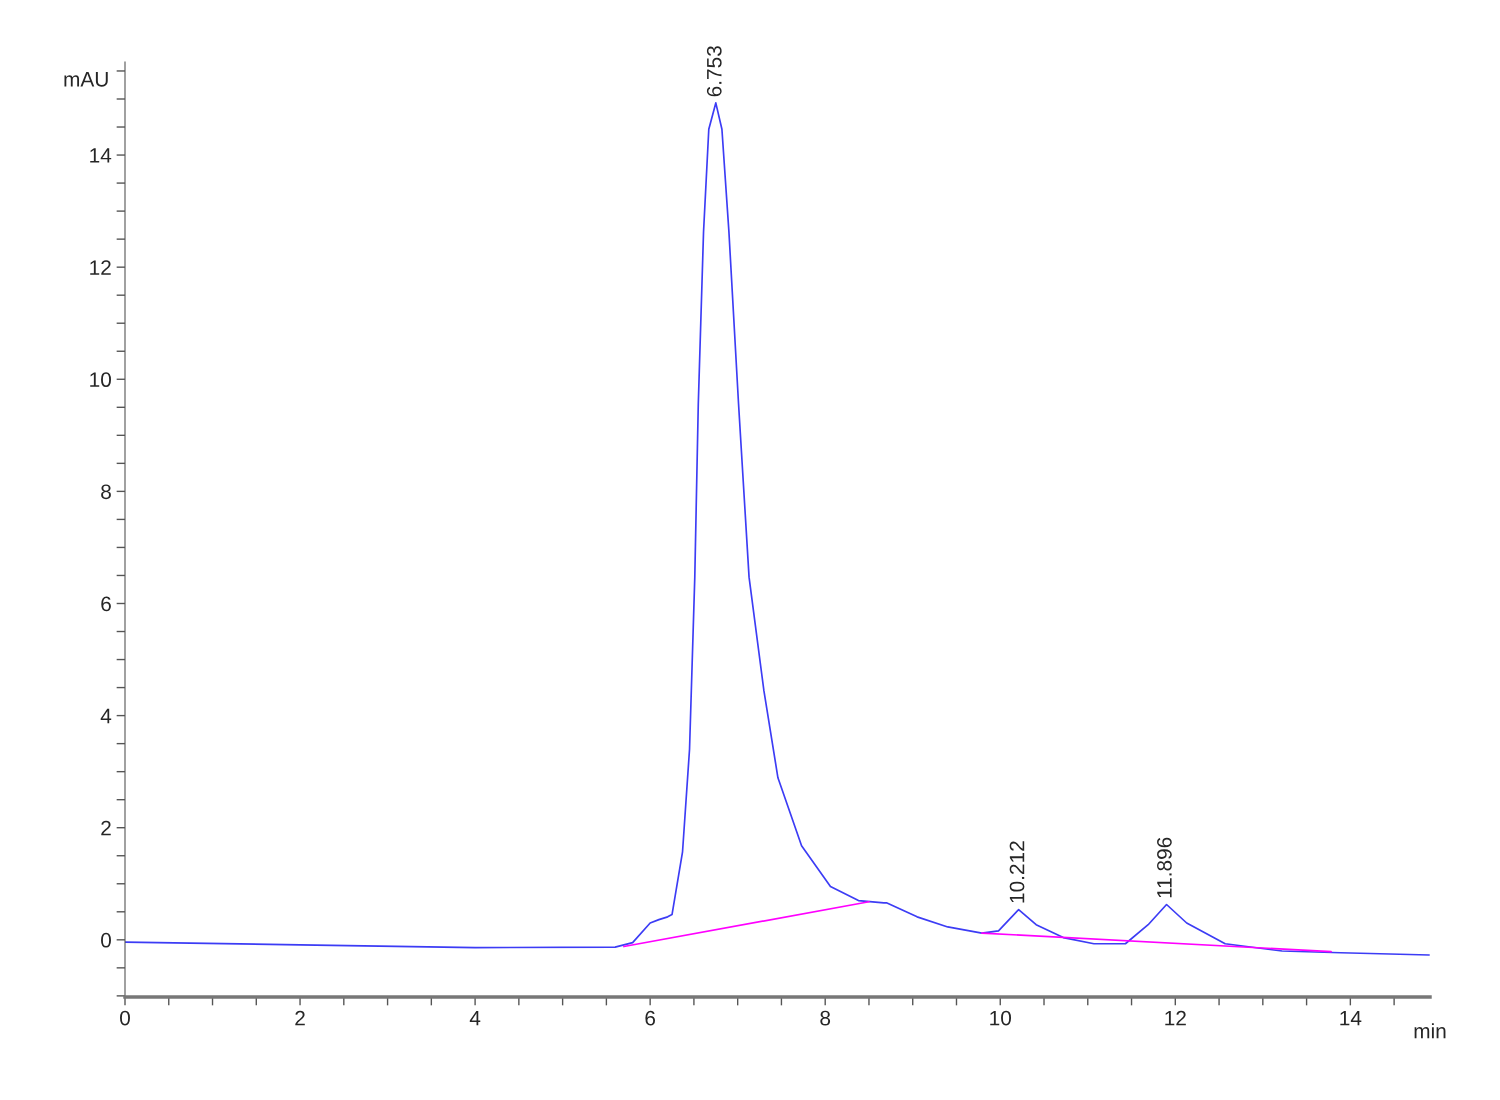  Describe the element at coordinates (106, 716) in the screenshot. I see `y-tick-label: 4` at that location.